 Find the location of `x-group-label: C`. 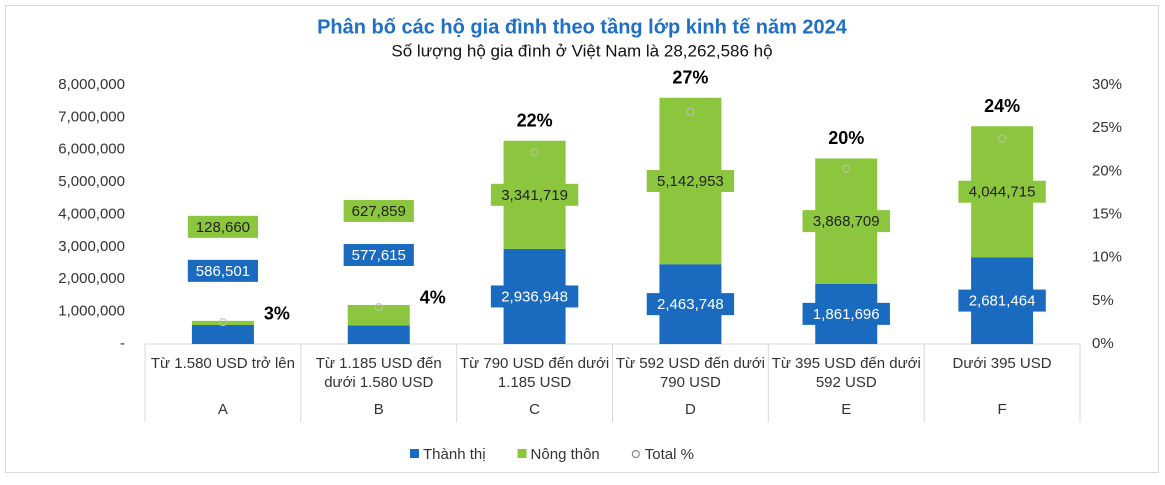

x-group-label: C is located at coordinates (534, 409).